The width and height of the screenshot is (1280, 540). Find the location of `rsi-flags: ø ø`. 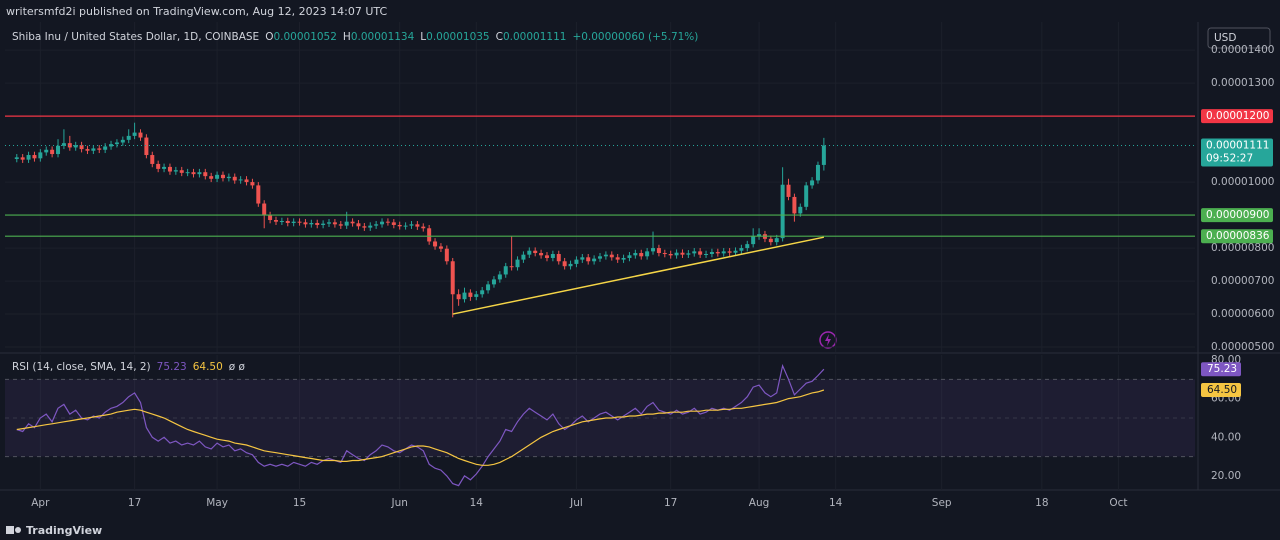

rsi-flags: ø ø is located at coordinates (236, 367).